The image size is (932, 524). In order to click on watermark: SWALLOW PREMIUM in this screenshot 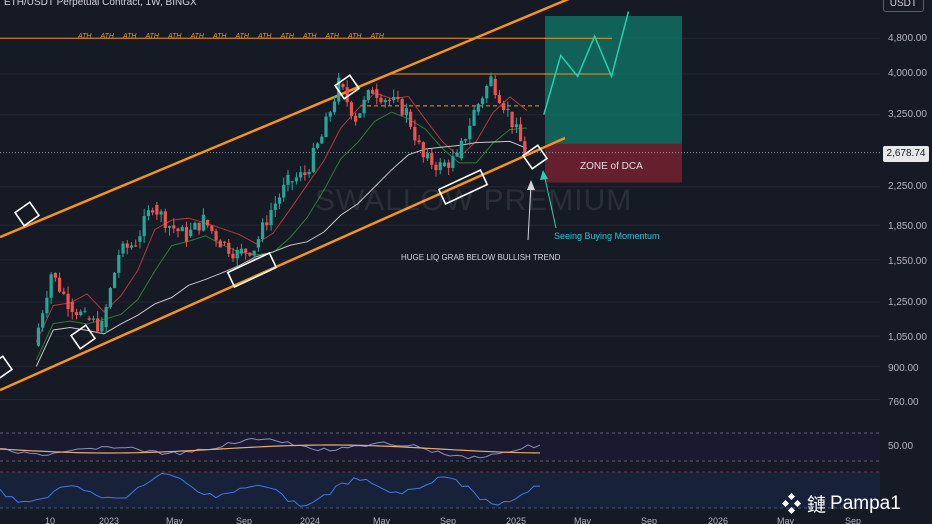, I will do `click(474, 200)`.